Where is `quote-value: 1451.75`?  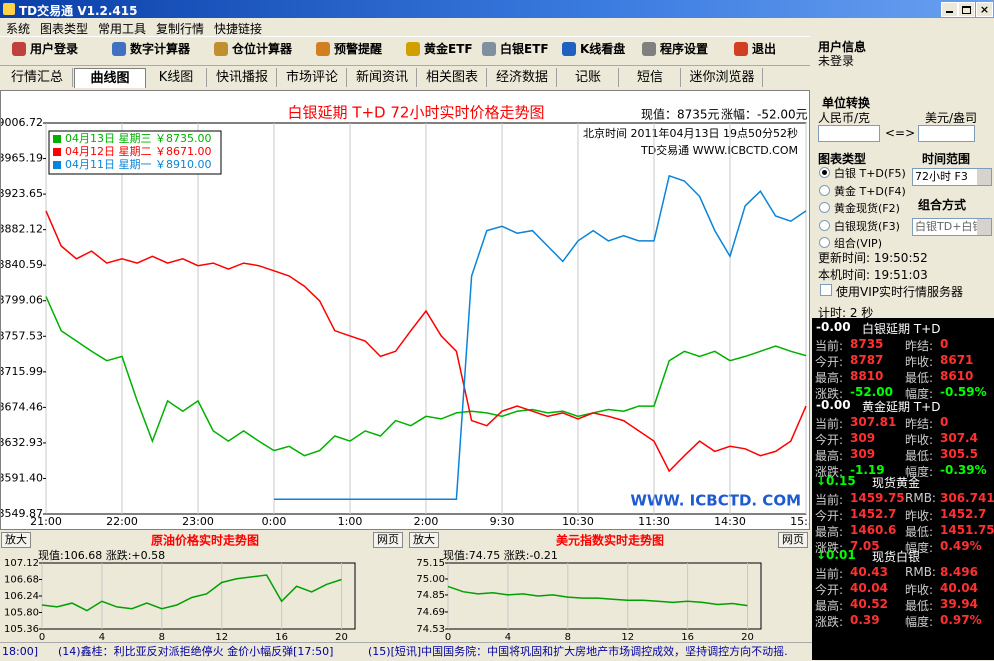
quote-value: 1451.75 is located at coordinates (967, 530).